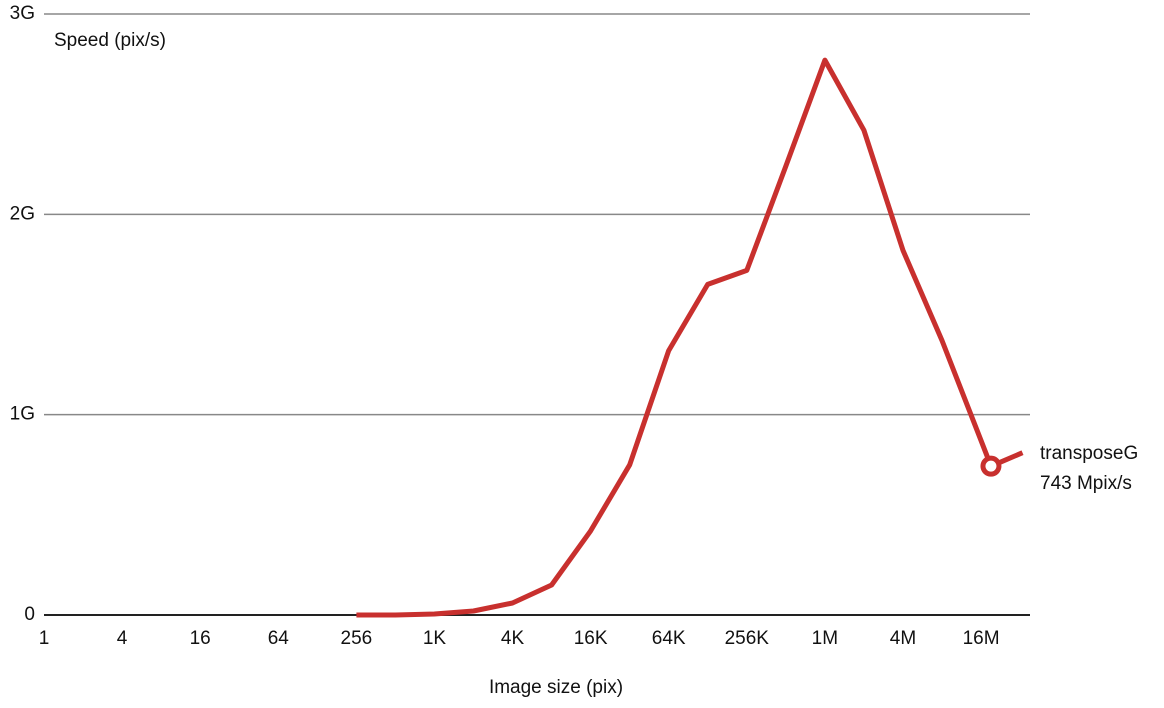  I want to click on y-tick-label: 1G, so click(22, 414).